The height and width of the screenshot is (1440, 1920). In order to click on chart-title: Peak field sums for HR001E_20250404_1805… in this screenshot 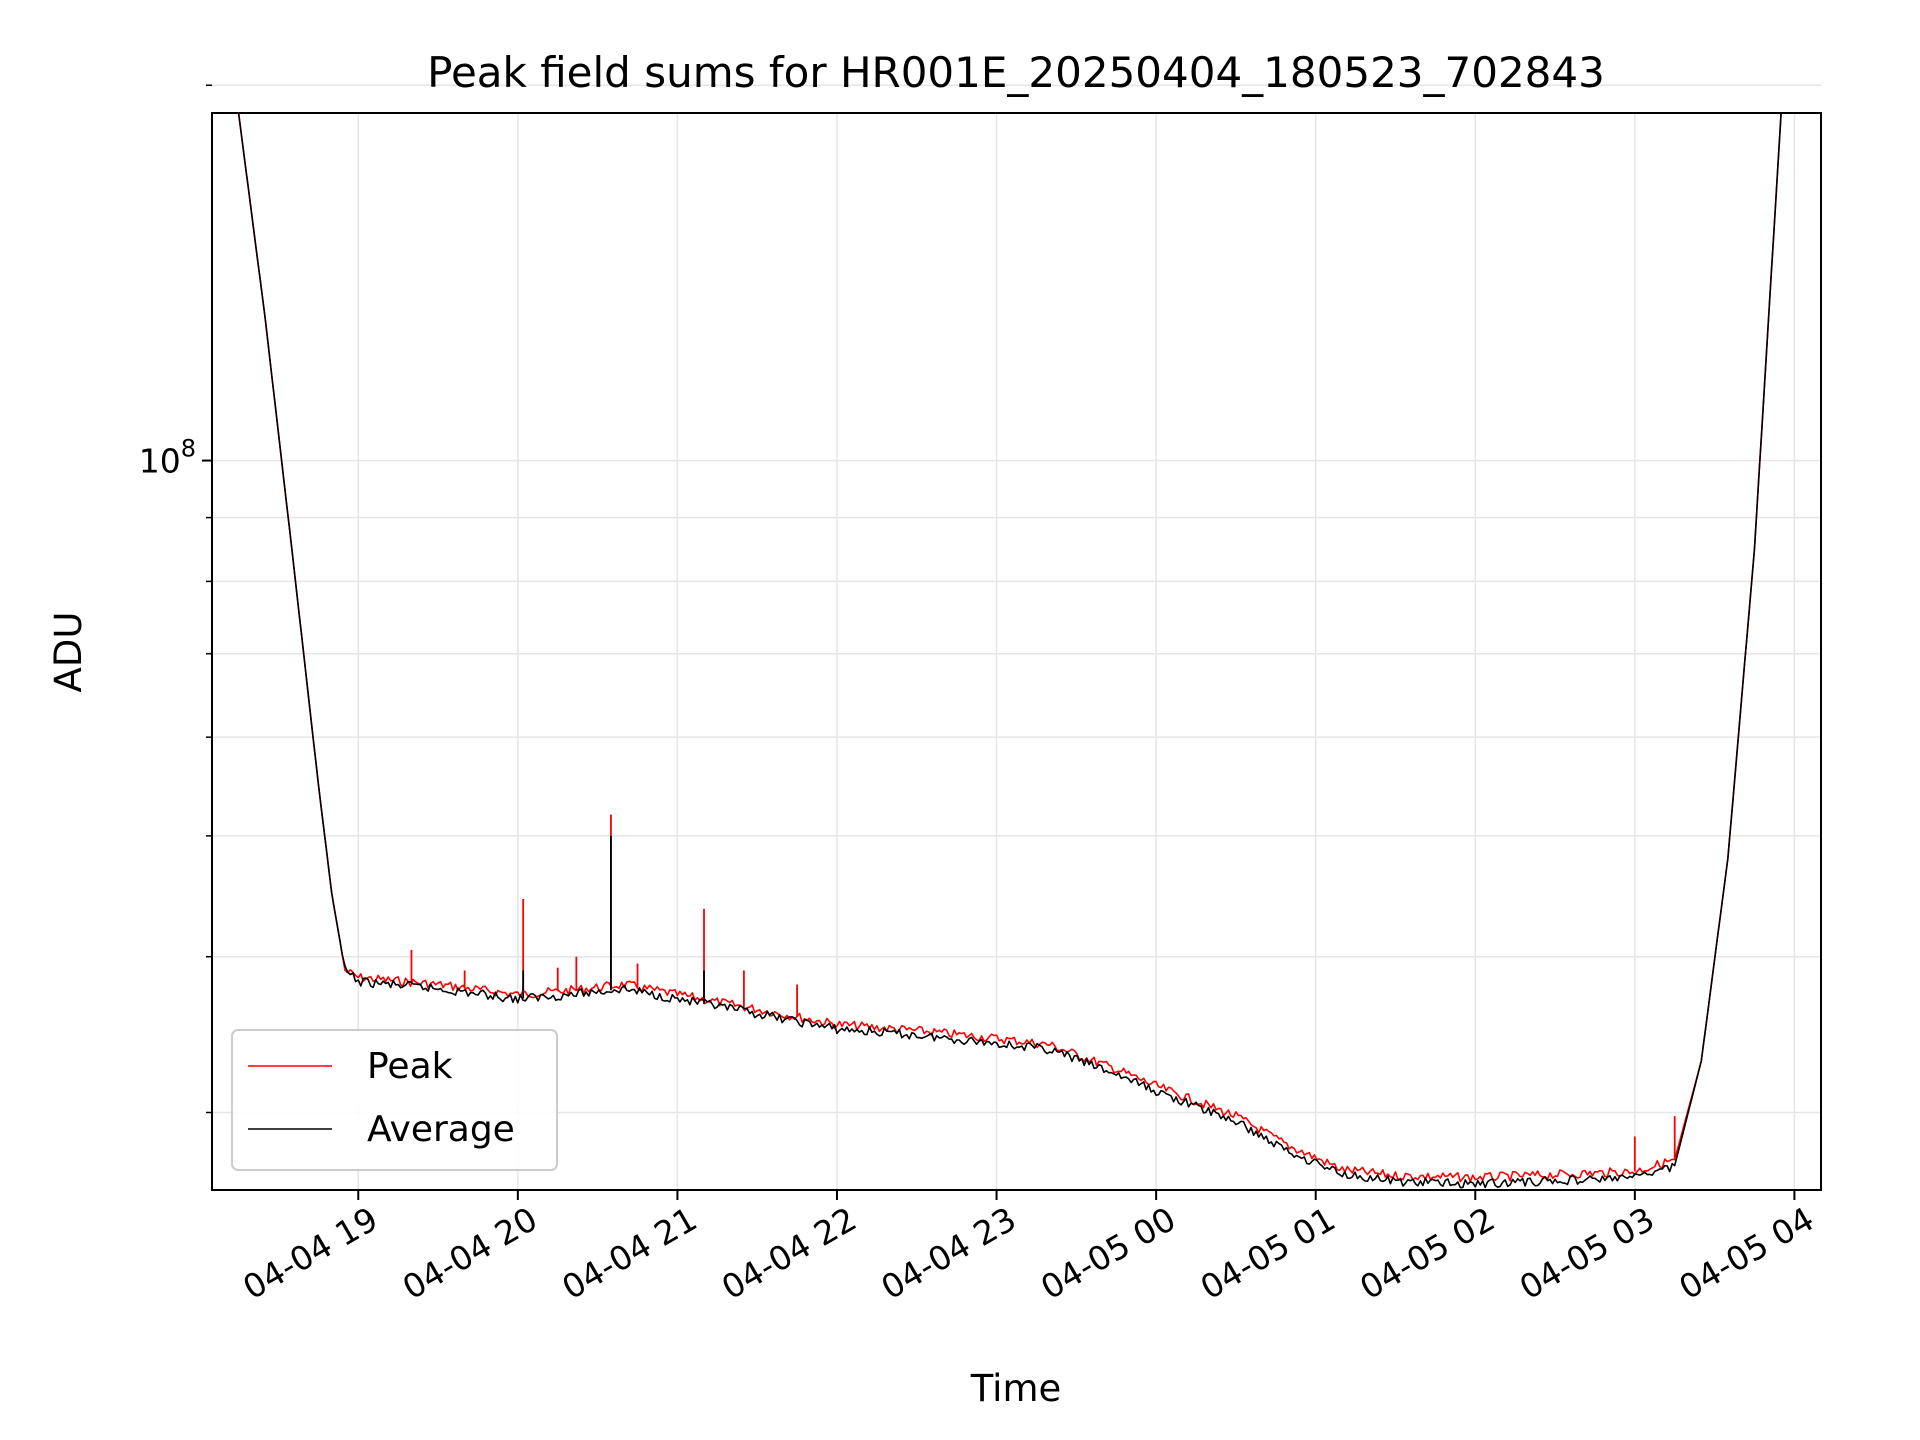, I will do `click(1016, 72)`.